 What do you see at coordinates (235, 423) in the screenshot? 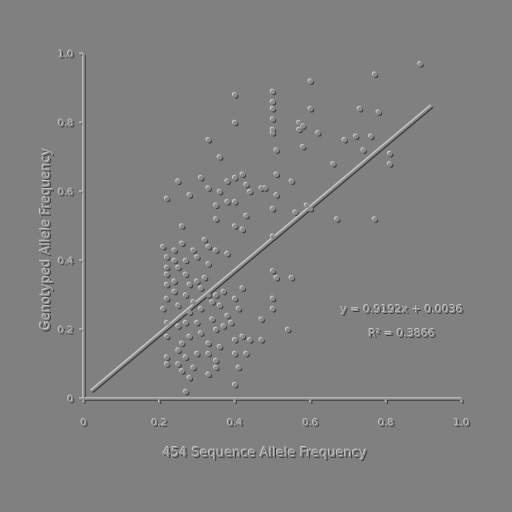
I see `x-tick-label: 0.4` at bounding box center [235, 423].